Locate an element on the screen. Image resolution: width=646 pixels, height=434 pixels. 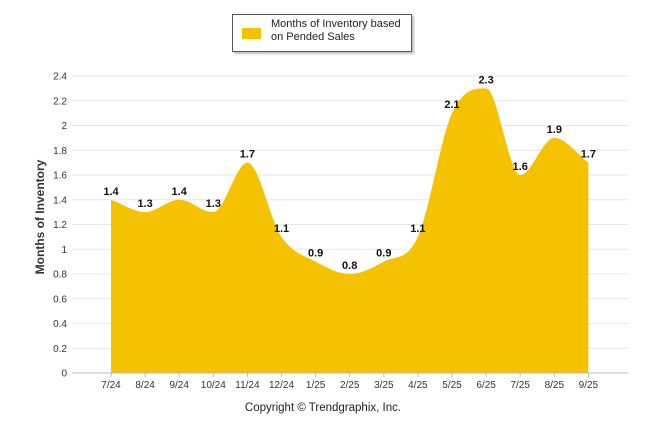
x-tick-label: 11/24 is located at coordinates (247, 385).